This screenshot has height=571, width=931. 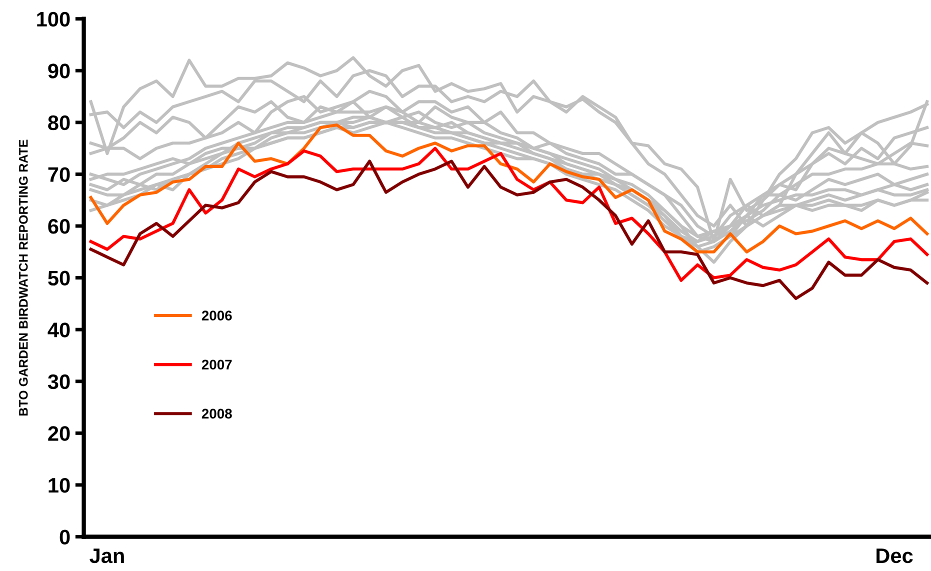 What do you see at coordinates (217, 365) in the screenshot?
I see `legend-label: 2007` at bounding box center [217, 365].